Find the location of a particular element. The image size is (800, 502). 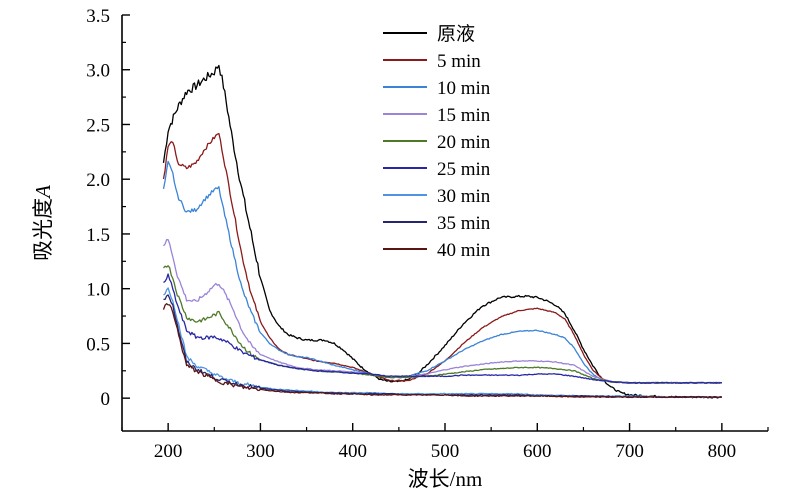

y-axis-title: 吸光度A is located at coordinates (43, 223).